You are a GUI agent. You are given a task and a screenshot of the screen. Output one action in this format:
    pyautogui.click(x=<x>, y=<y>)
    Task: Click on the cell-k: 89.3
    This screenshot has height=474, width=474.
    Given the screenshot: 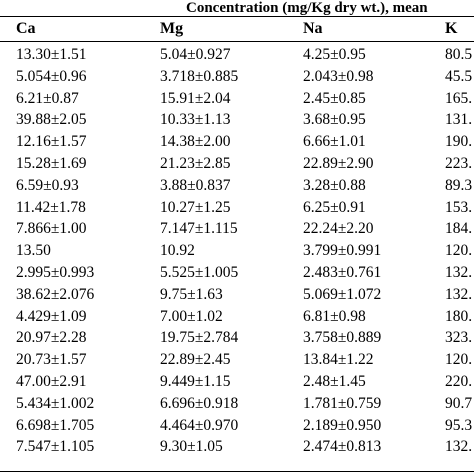 What is the action you would take?
    pyautogui.click(x=459, y=185)
    